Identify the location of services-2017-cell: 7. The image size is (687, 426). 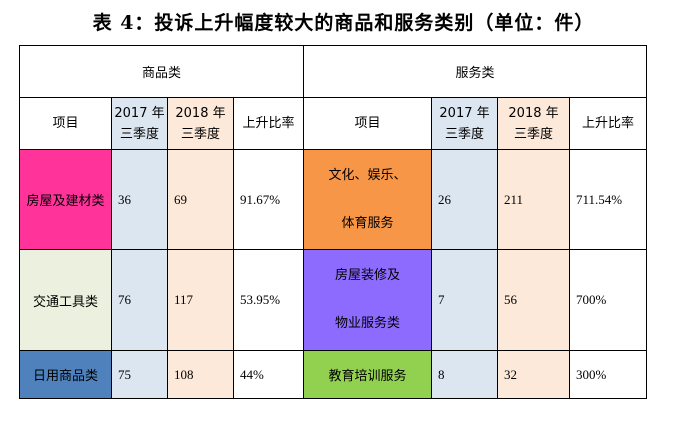
(465, 300).